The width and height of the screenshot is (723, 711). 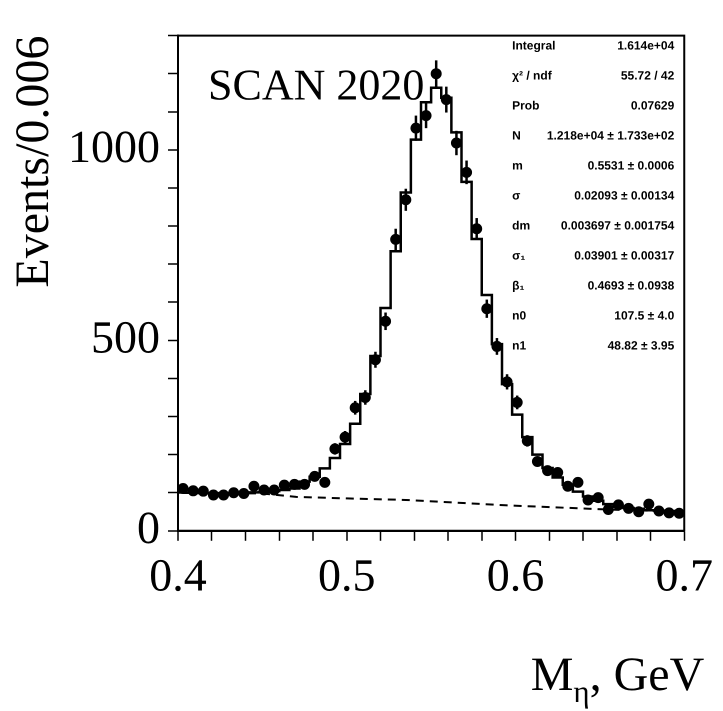 What do you see at coordinates (316, 85) in the screenshot?
I see `annotation: SCAN 2020` at bounding box center [316, 85].